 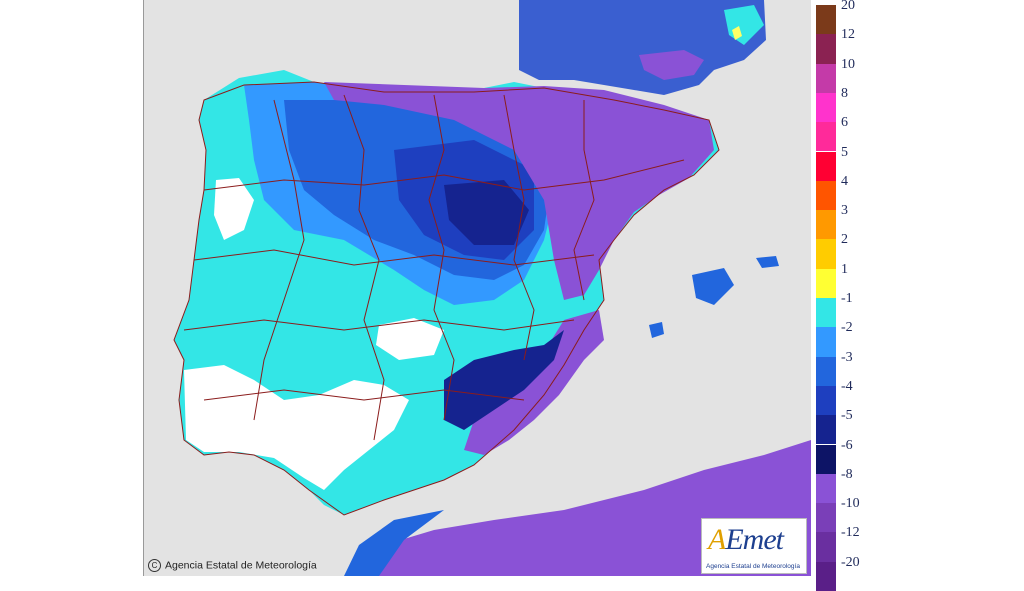 I want to click on legend-label-negative-5: -6, so click(x=847, y=445).